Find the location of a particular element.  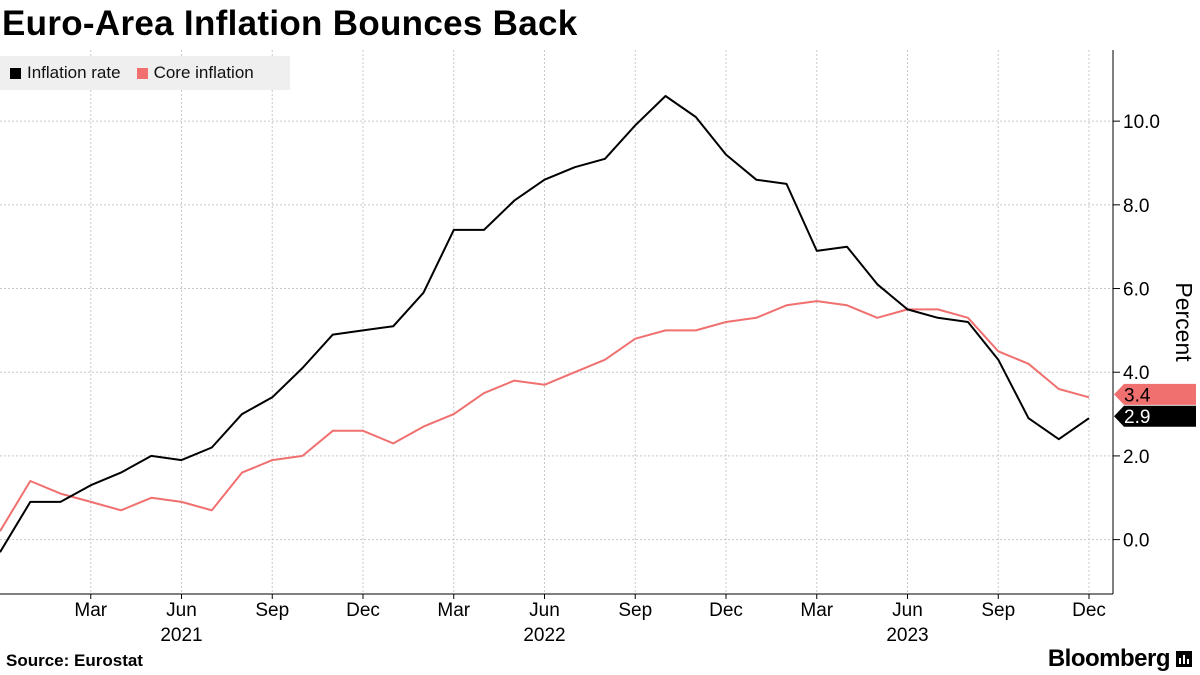

brand: Bloomberg is located at coordinates (1120, 659).